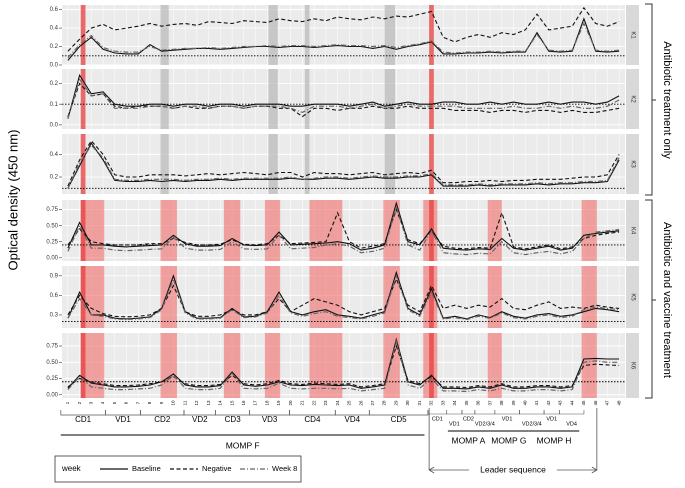  I want to click on panel-background, so click(343, 297).